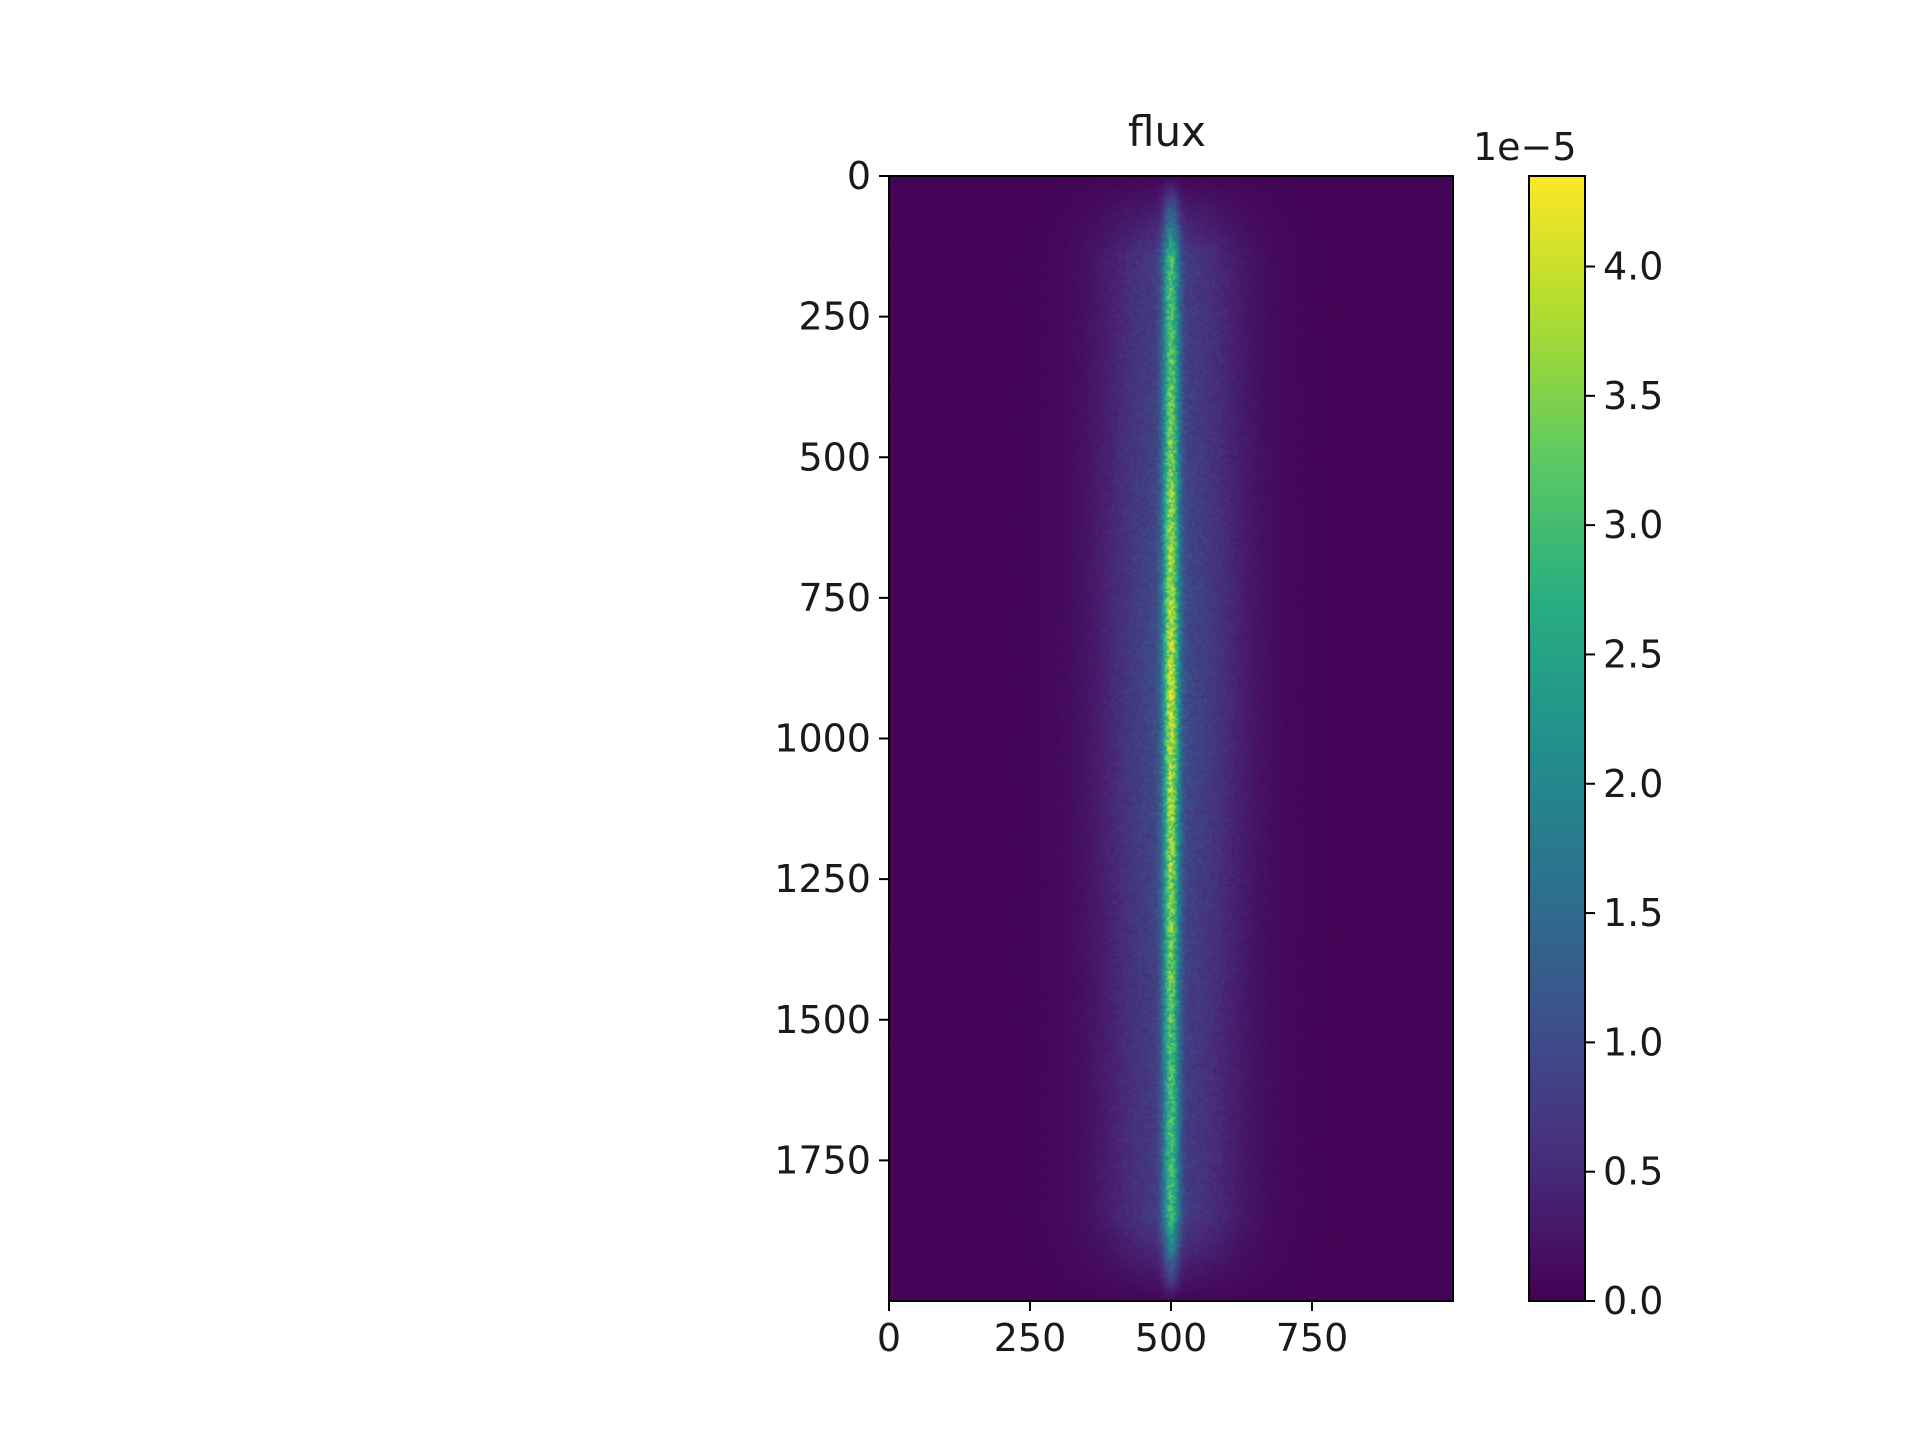 The height and width of the screenshot is (1440, 1920). I want to click on colorbar-tick-label: 3.5, so click(1633, 396).